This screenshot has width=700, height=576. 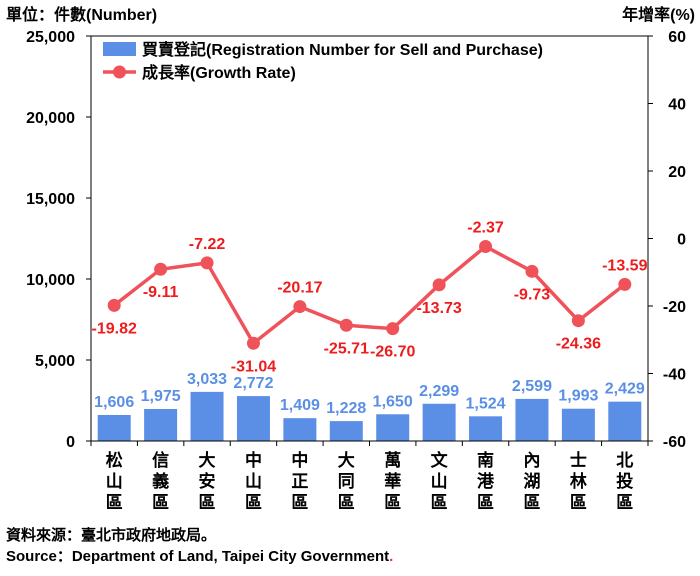 I want to click on bar-value-label: 1,228, so click(x=346, y=408).